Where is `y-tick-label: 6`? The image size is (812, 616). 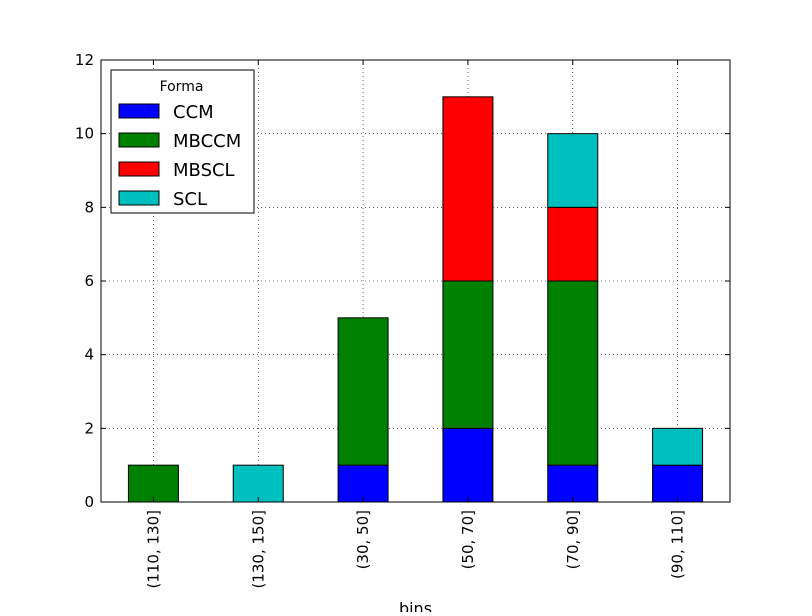
y-tick-label: 6 is located at coordinates (89, 281).